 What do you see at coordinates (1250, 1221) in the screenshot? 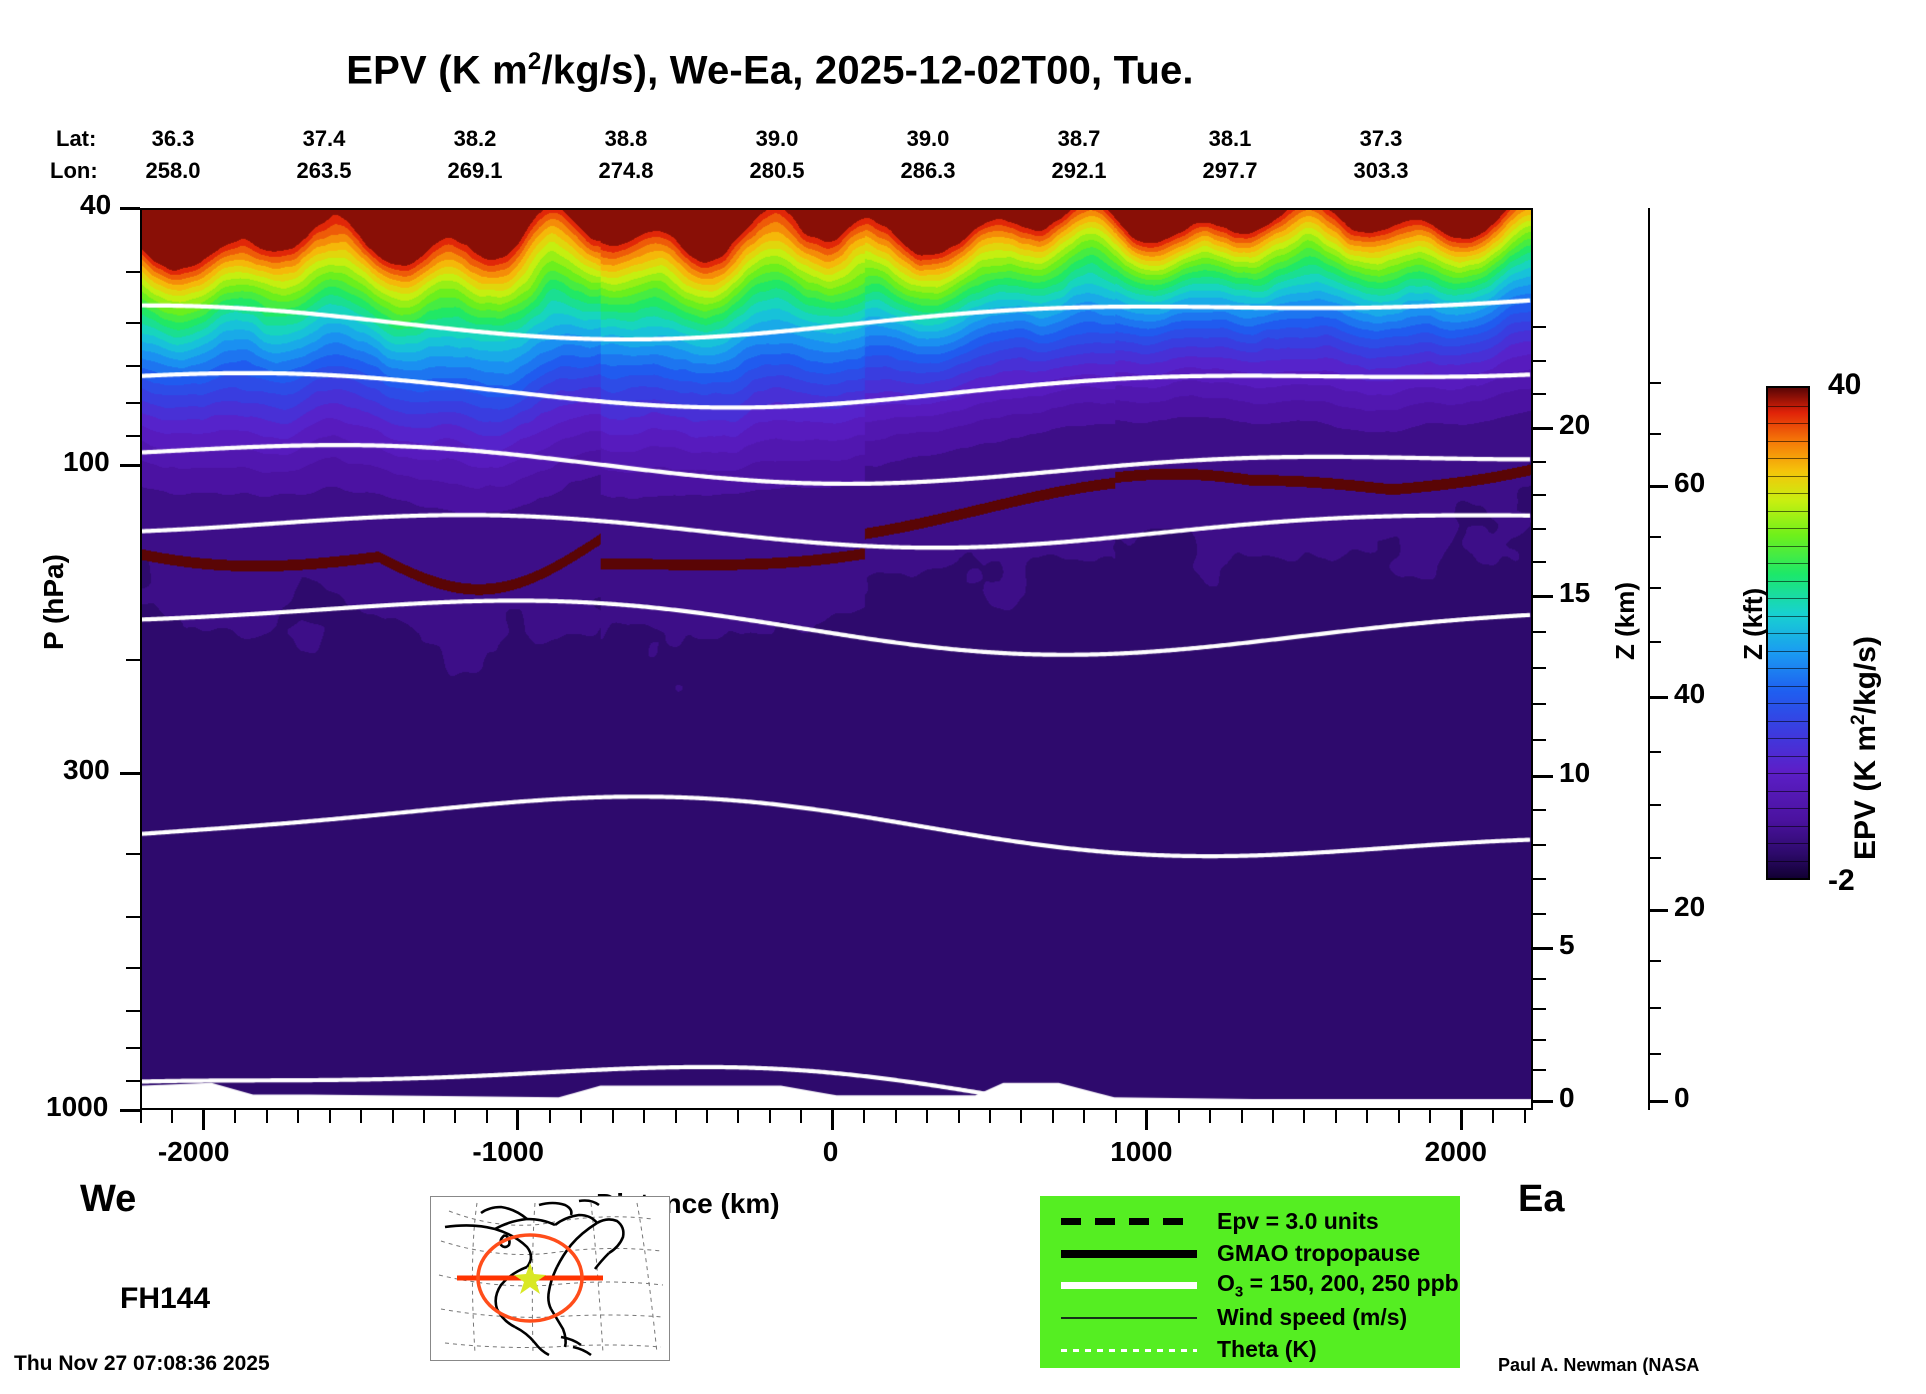
I see `legend-item-epv-dashed: Epv = 3.0 units` at bounding box center [1250, 1221].